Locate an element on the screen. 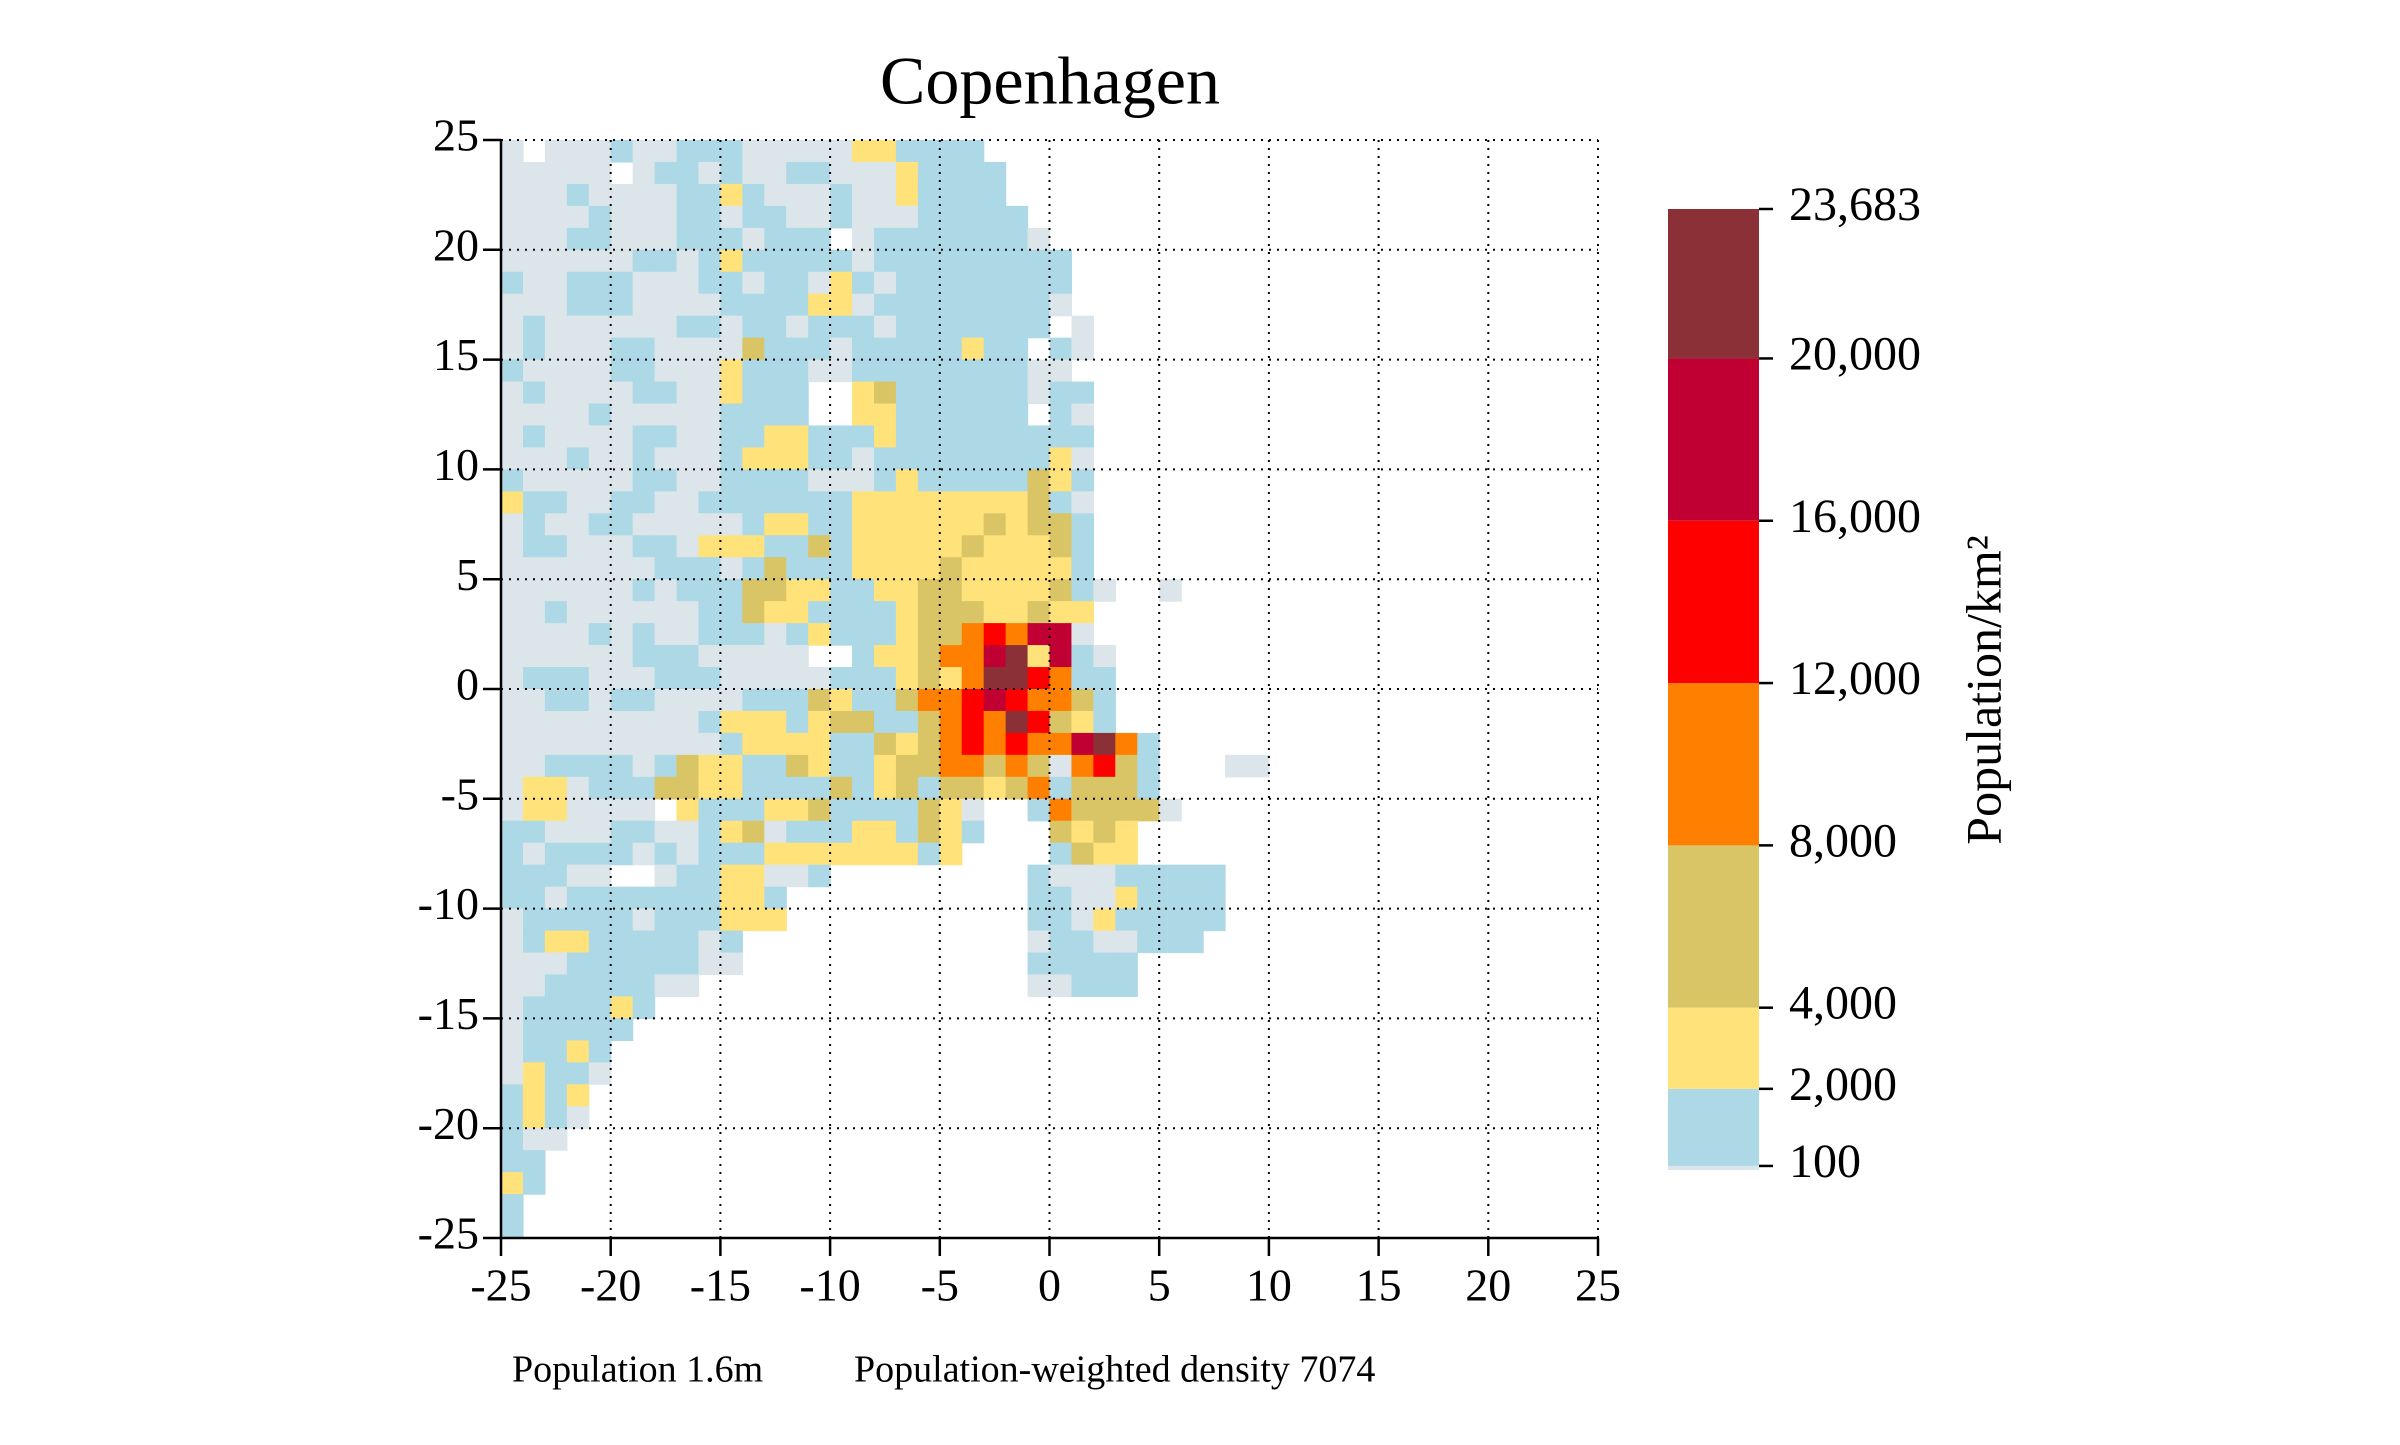 The width and height of the screenshot is (2400, 1445). y-tick-label: 10 is located at coordinates (456, 464).